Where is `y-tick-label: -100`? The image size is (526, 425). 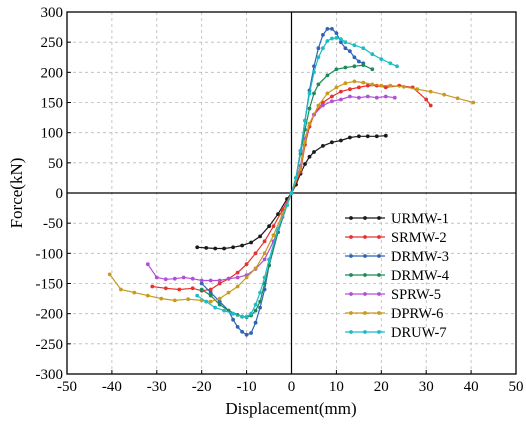 y-tick-label: -100 is located at coordinates (50, 254).